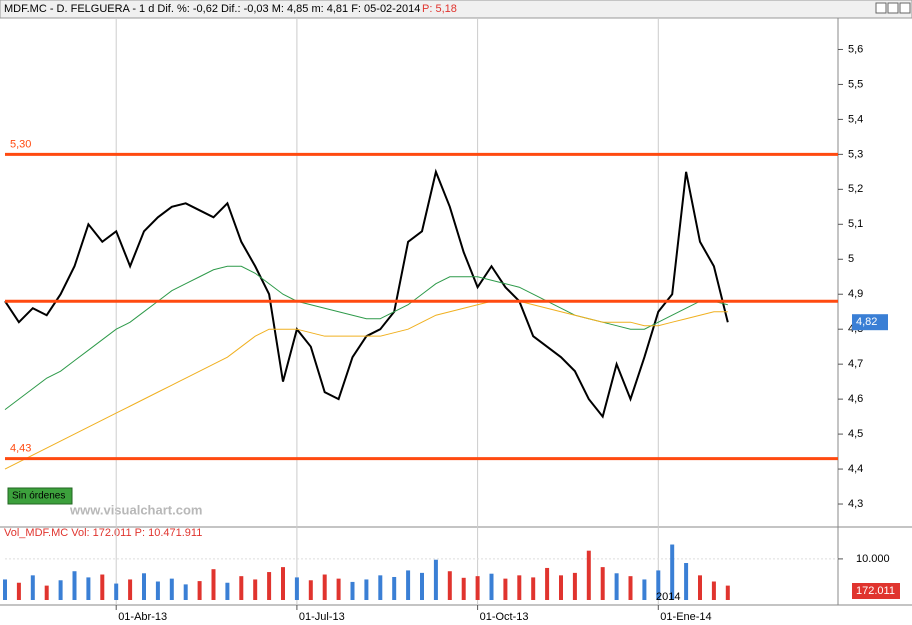 This screenshot has height=625, width=912. What do you see at coordinates (866, 322) in the screenshot?
I see `price-tag-label: 4,82` at bounding box center [866, 322].